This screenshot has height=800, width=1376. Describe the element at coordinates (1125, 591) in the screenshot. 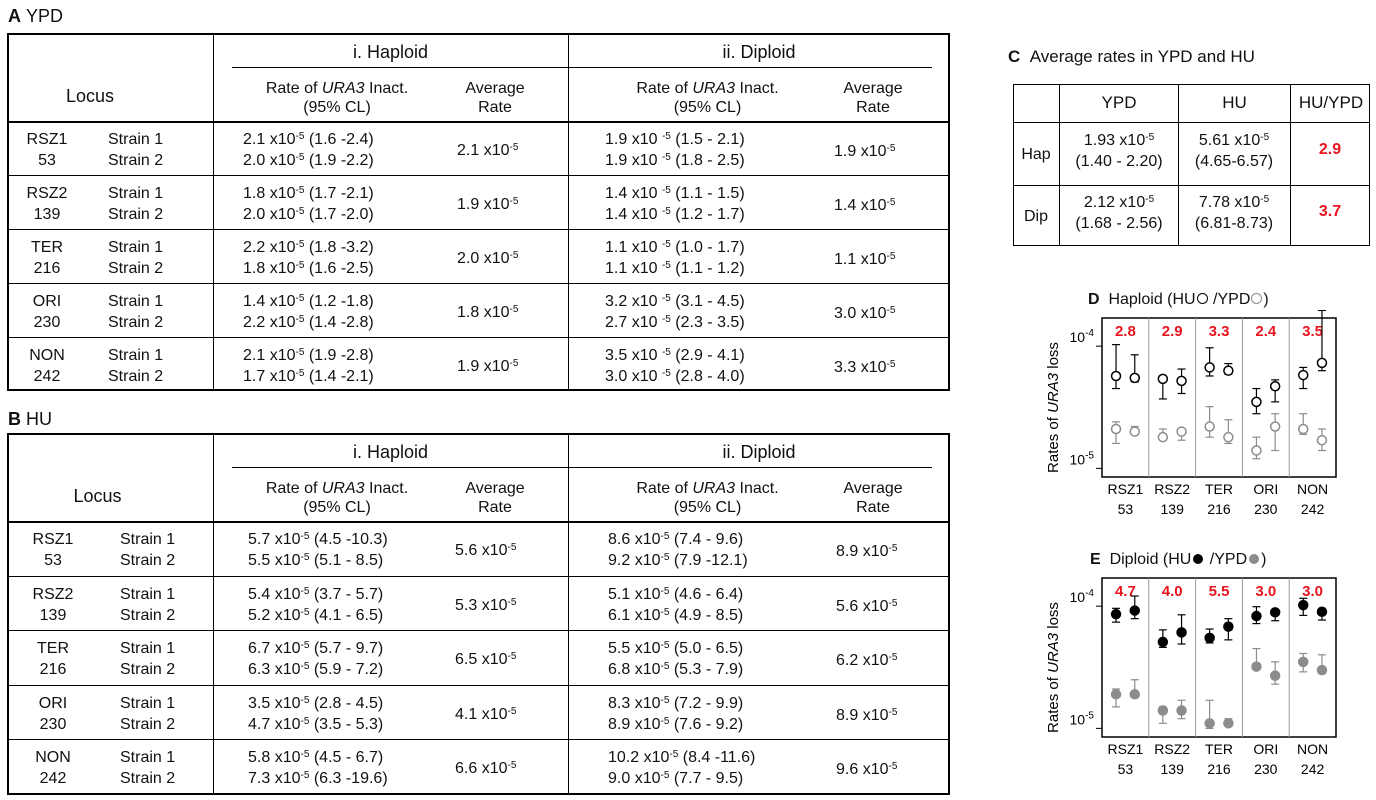

I see `ratio-label: 4.7` at that location.